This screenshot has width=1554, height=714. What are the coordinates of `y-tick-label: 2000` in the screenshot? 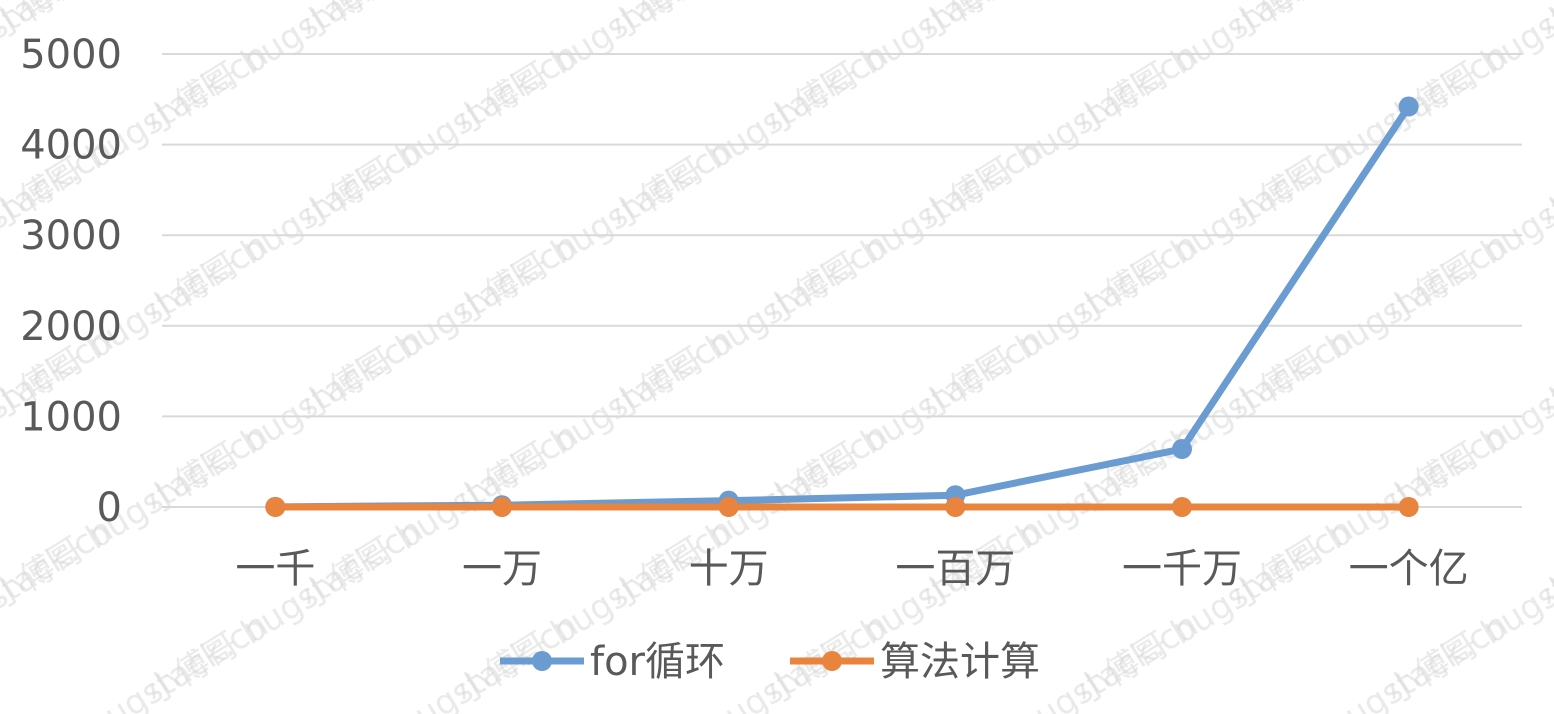 It's located at (71, 327).